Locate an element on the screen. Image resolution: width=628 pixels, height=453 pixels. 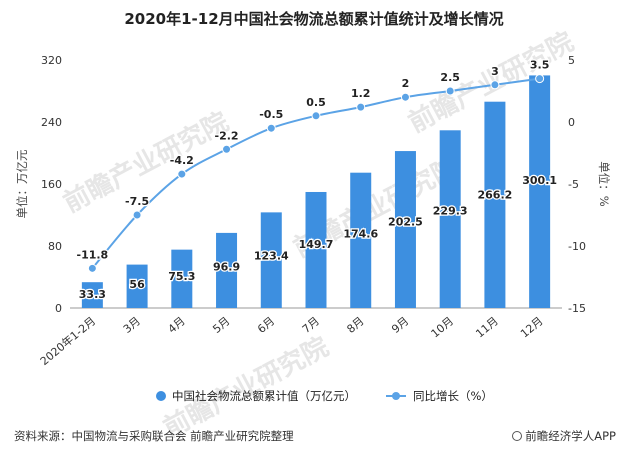
brand-label: 前瞻经济学人APP is located at coordinates (570, 436).